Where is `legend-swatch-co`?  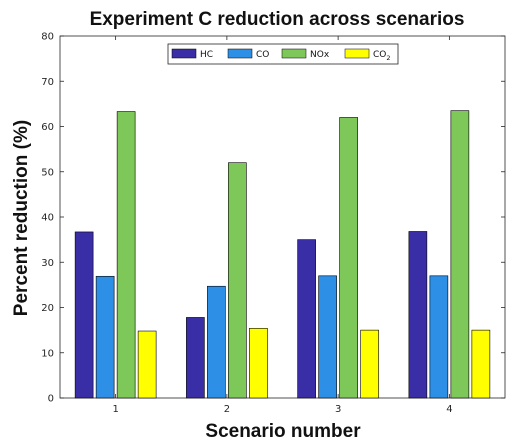 legend-swatch-co is located at coordinates (240, 53).